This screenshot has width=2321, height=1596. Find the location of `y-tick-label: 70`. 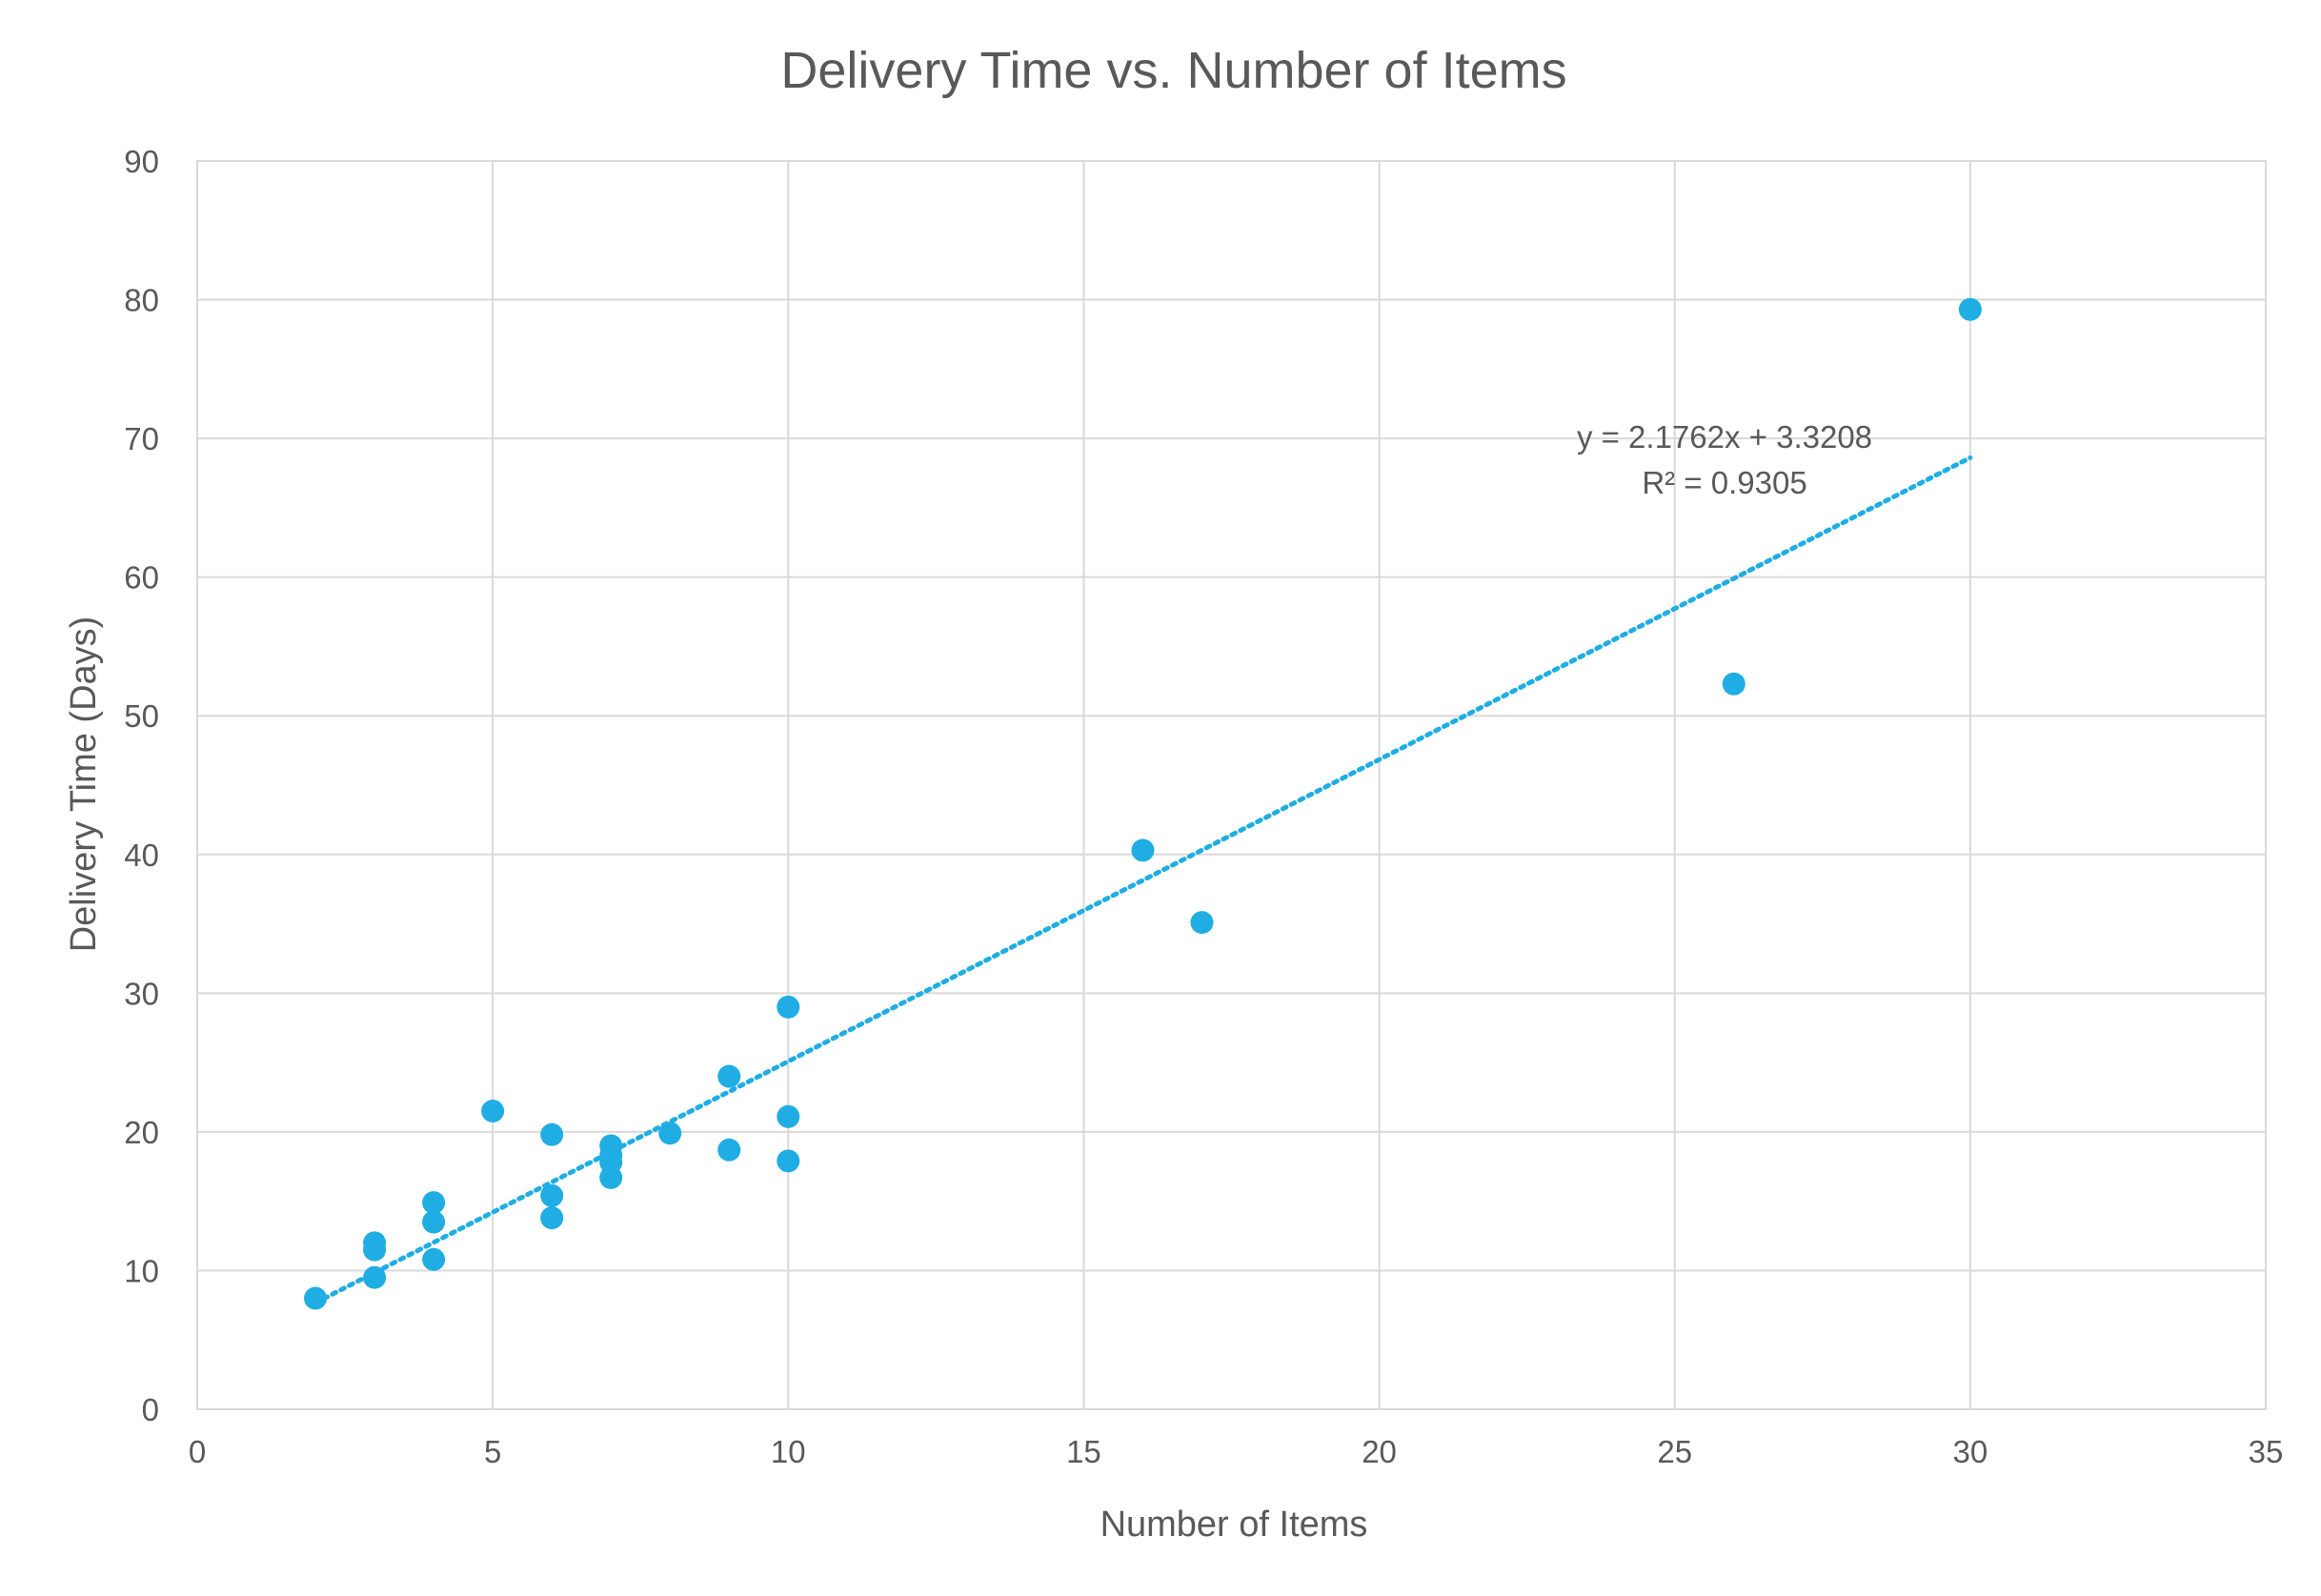

y-tick-label: 70 is located at coordinates (141, 439).